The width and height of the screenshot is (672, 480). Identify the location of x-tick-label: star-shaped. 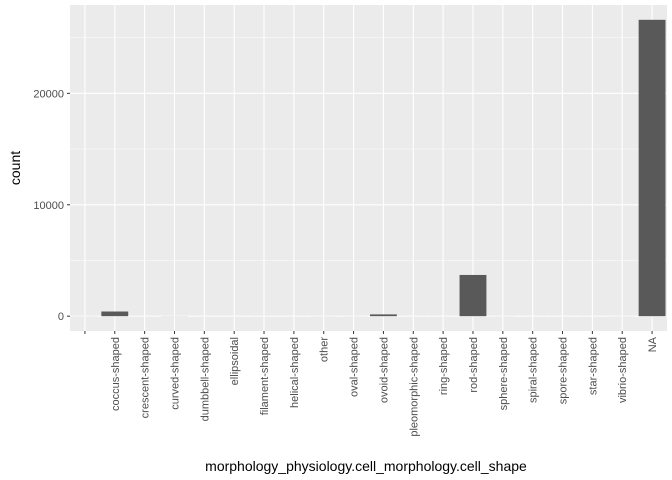
(593, 366).